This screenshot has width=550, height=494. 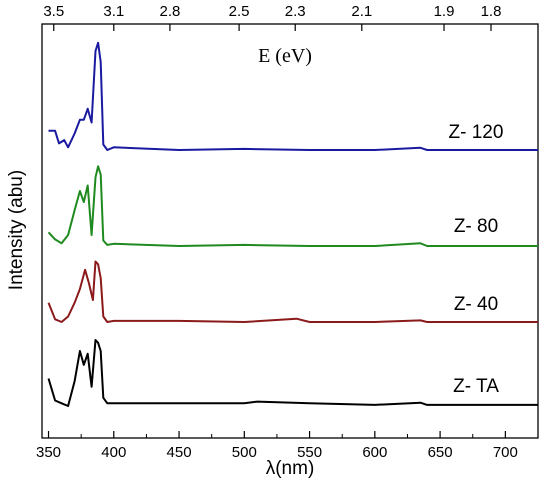 I want to click on top-tick-label: 3.1, so click(x=113, y=11).